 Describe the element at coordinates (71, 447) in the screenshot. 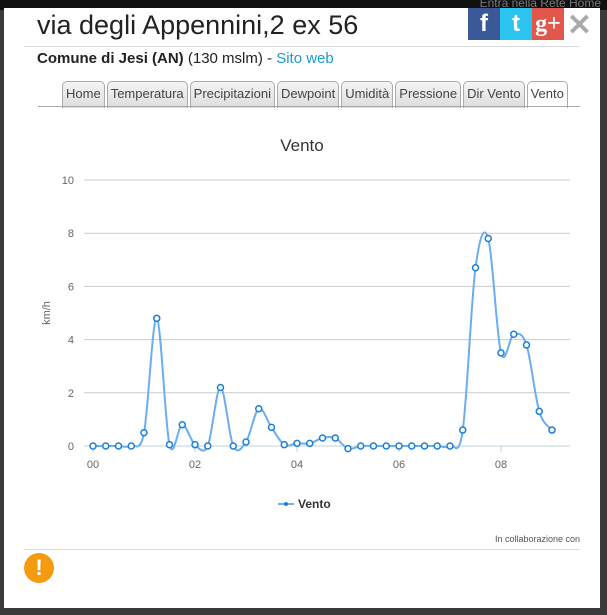

I see `y-tick-label: 0` at that location.